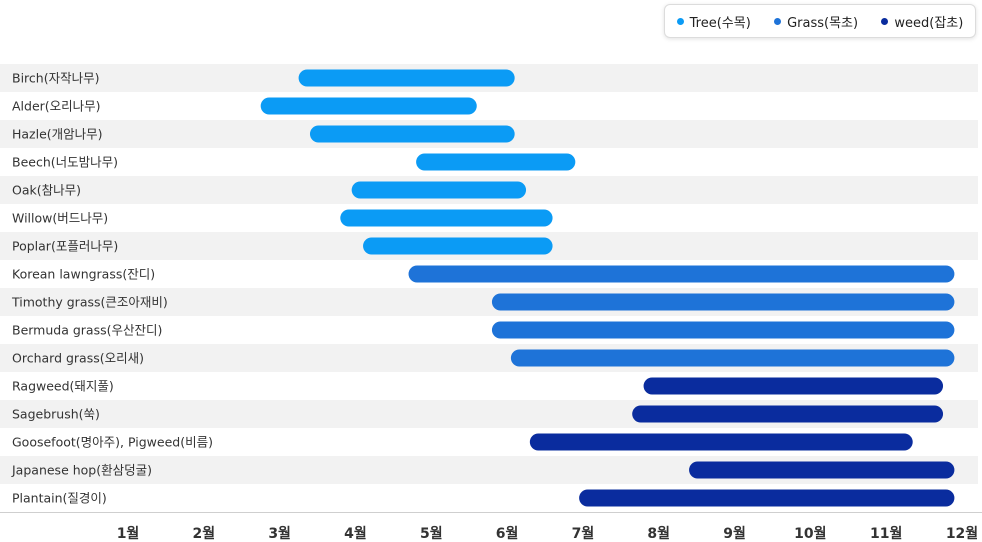 Image resolution: width=982 pixels, height=542 pixels. What do you see at coordinates (89, 302) in the screenshot?
I see `row-label: Timothy grass(큰조아재비)` at bounding box center [89, 302].